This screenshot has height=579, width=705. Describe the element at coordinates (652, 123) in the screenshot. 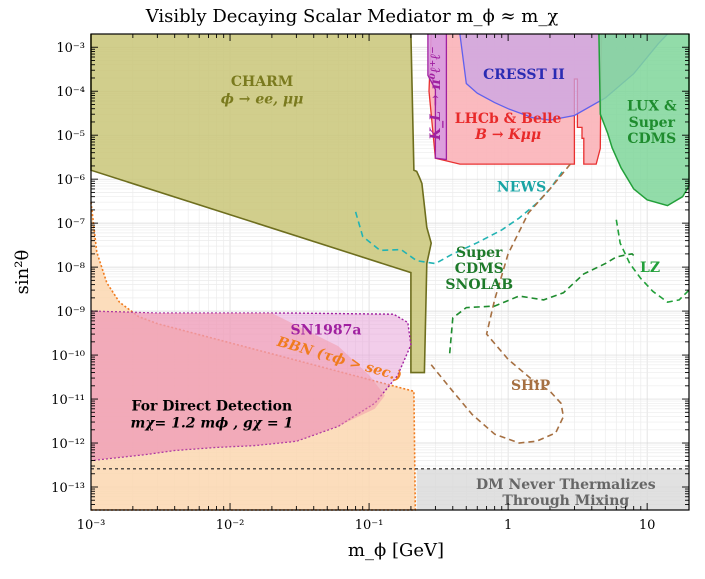

I see `lux-label: LUX & Super CDMS` at that location.